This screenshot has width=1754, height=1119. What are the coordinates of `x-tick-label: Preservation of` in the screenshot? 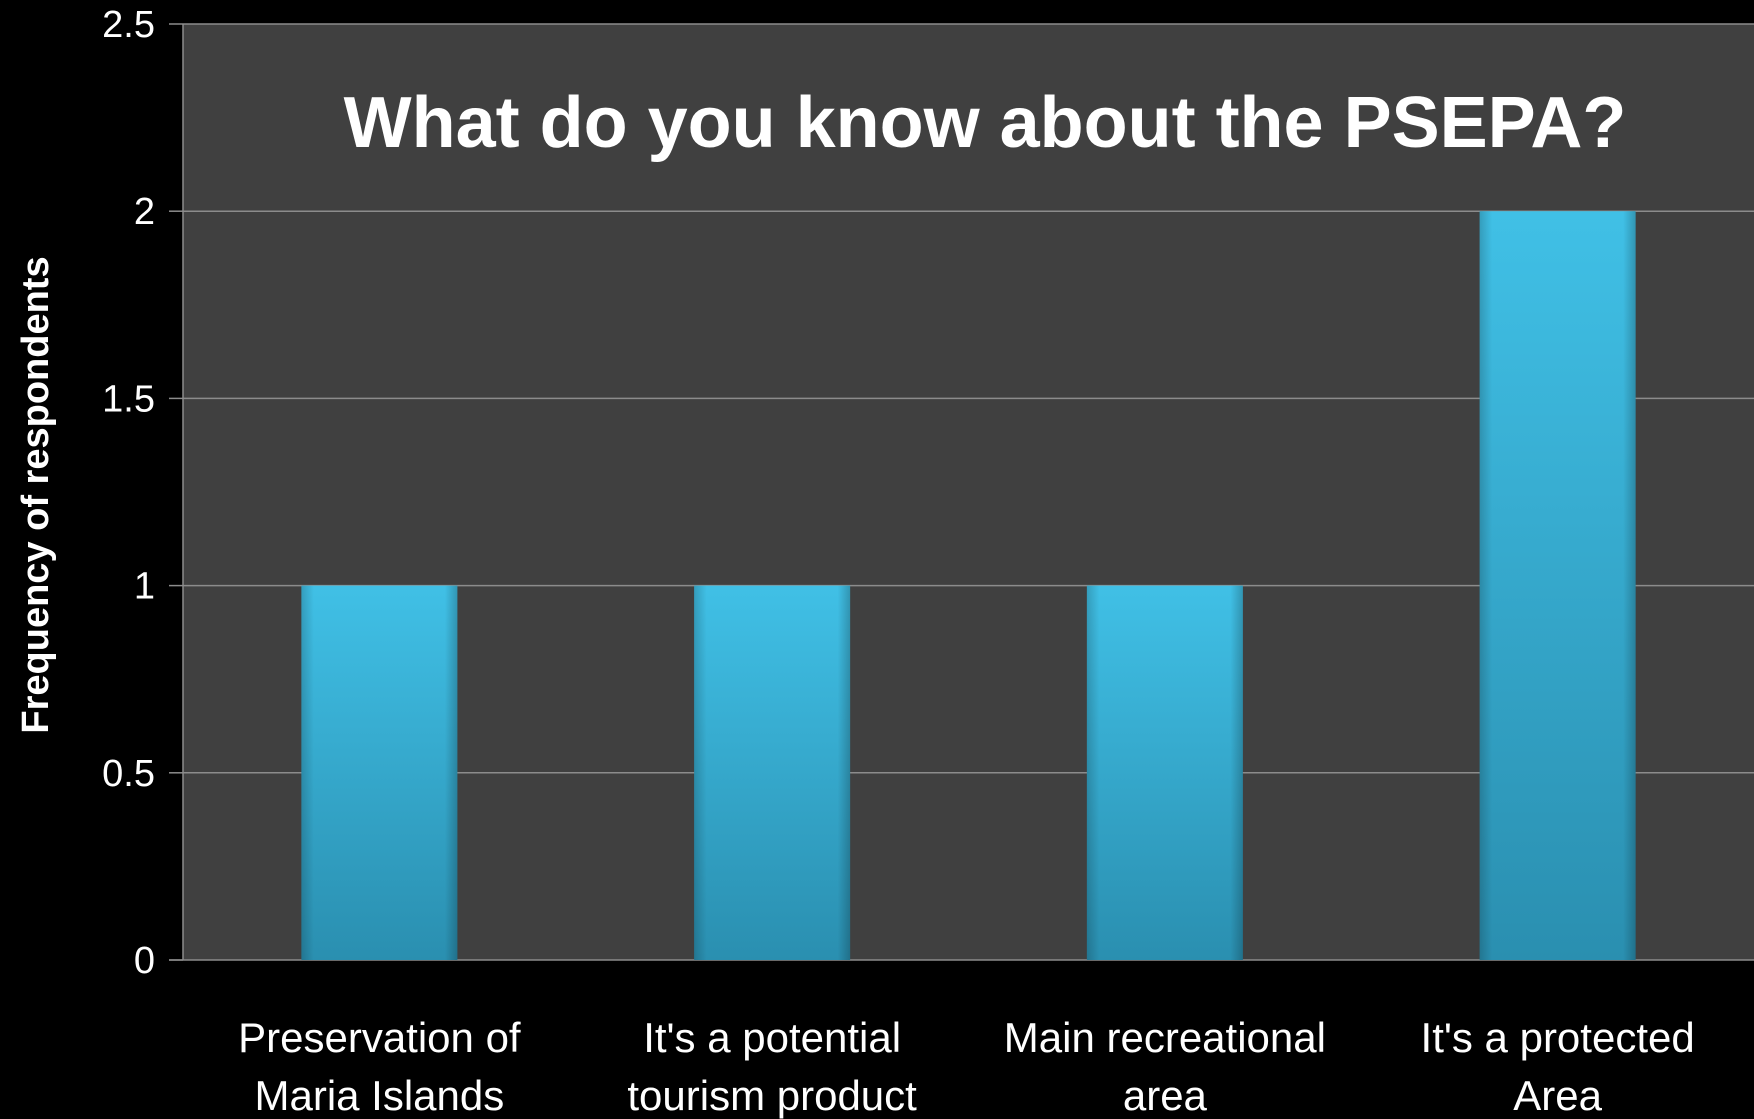 It's located at (379, 1037).